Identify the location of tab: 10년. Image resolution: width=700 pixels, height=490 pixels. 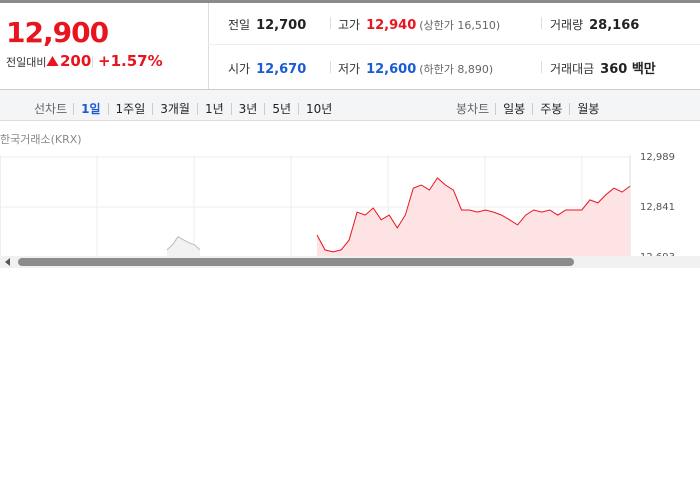
(318, 109).